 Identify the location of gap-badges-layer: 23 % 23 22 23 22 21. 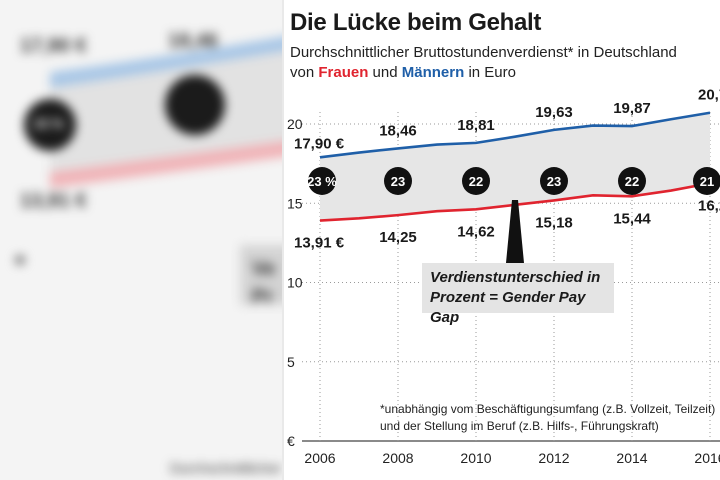
(513, 181).